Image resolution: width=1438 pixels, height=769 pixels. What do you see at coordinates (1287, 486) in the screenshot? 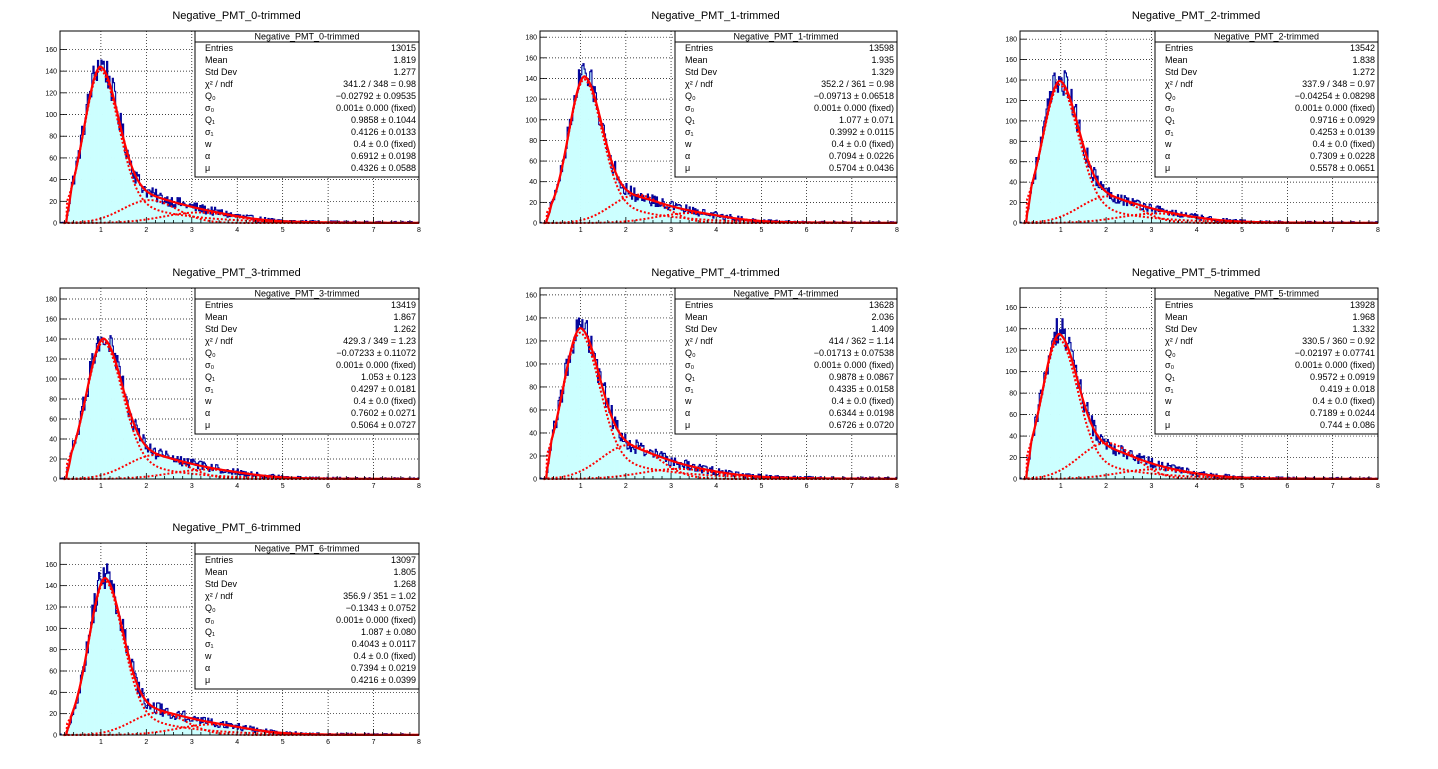
I see `x-tick-label: 6` at bounding box center [1287, 486].